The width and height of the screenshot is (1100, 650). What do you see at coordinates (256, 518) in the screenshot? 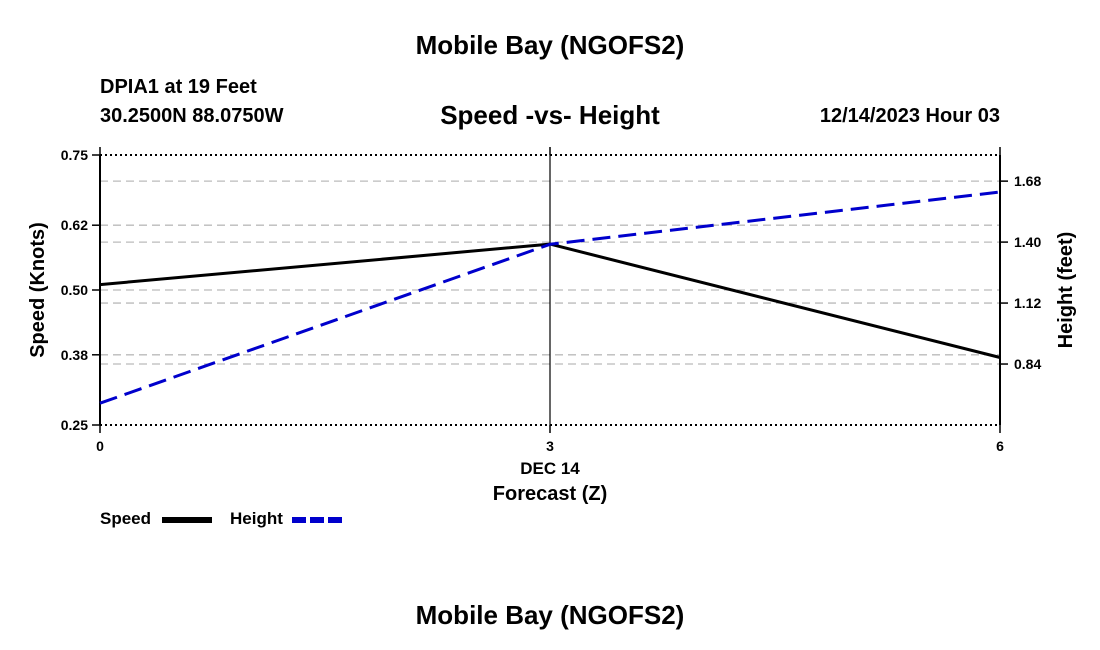
I see `legend-label-height: Height` at bounding box center [256, 518].